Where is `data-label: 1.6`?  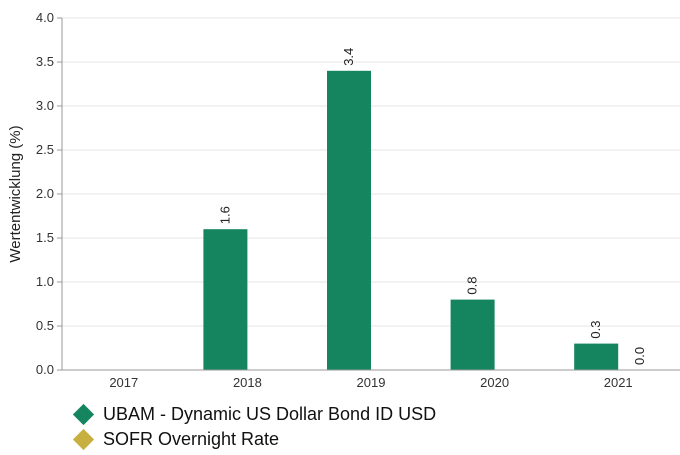
data-label: 1.6 is located at coordinates (224, 215).